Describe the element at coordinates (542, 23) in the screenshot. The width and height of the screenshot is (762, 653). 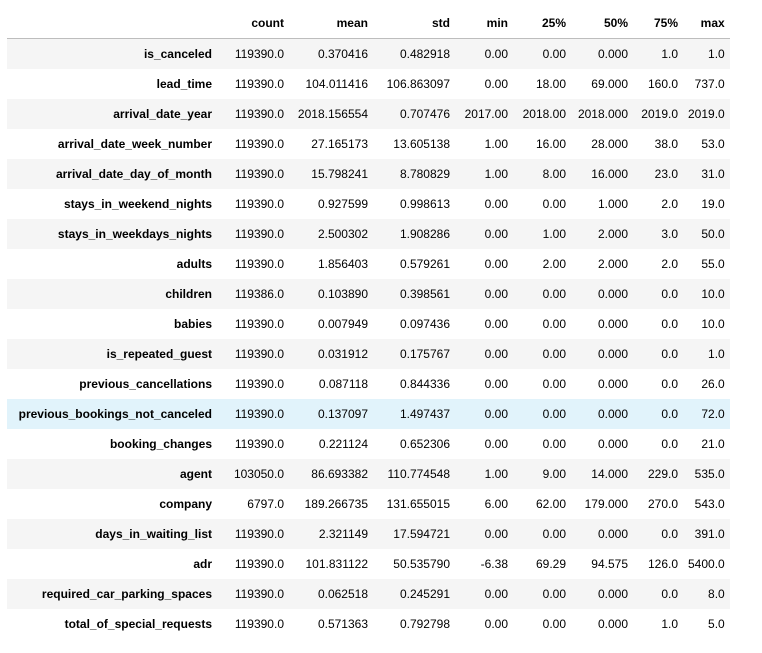
I see `column-header: 25%` at that location.